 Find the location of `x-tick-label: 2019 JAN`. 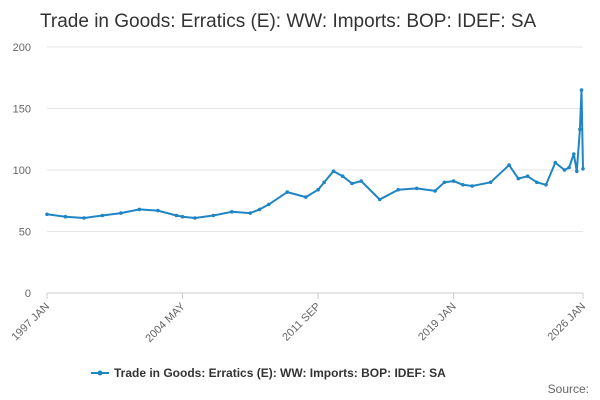

x-tick-label: 2019 JAN is located at coordinates (437, 322).